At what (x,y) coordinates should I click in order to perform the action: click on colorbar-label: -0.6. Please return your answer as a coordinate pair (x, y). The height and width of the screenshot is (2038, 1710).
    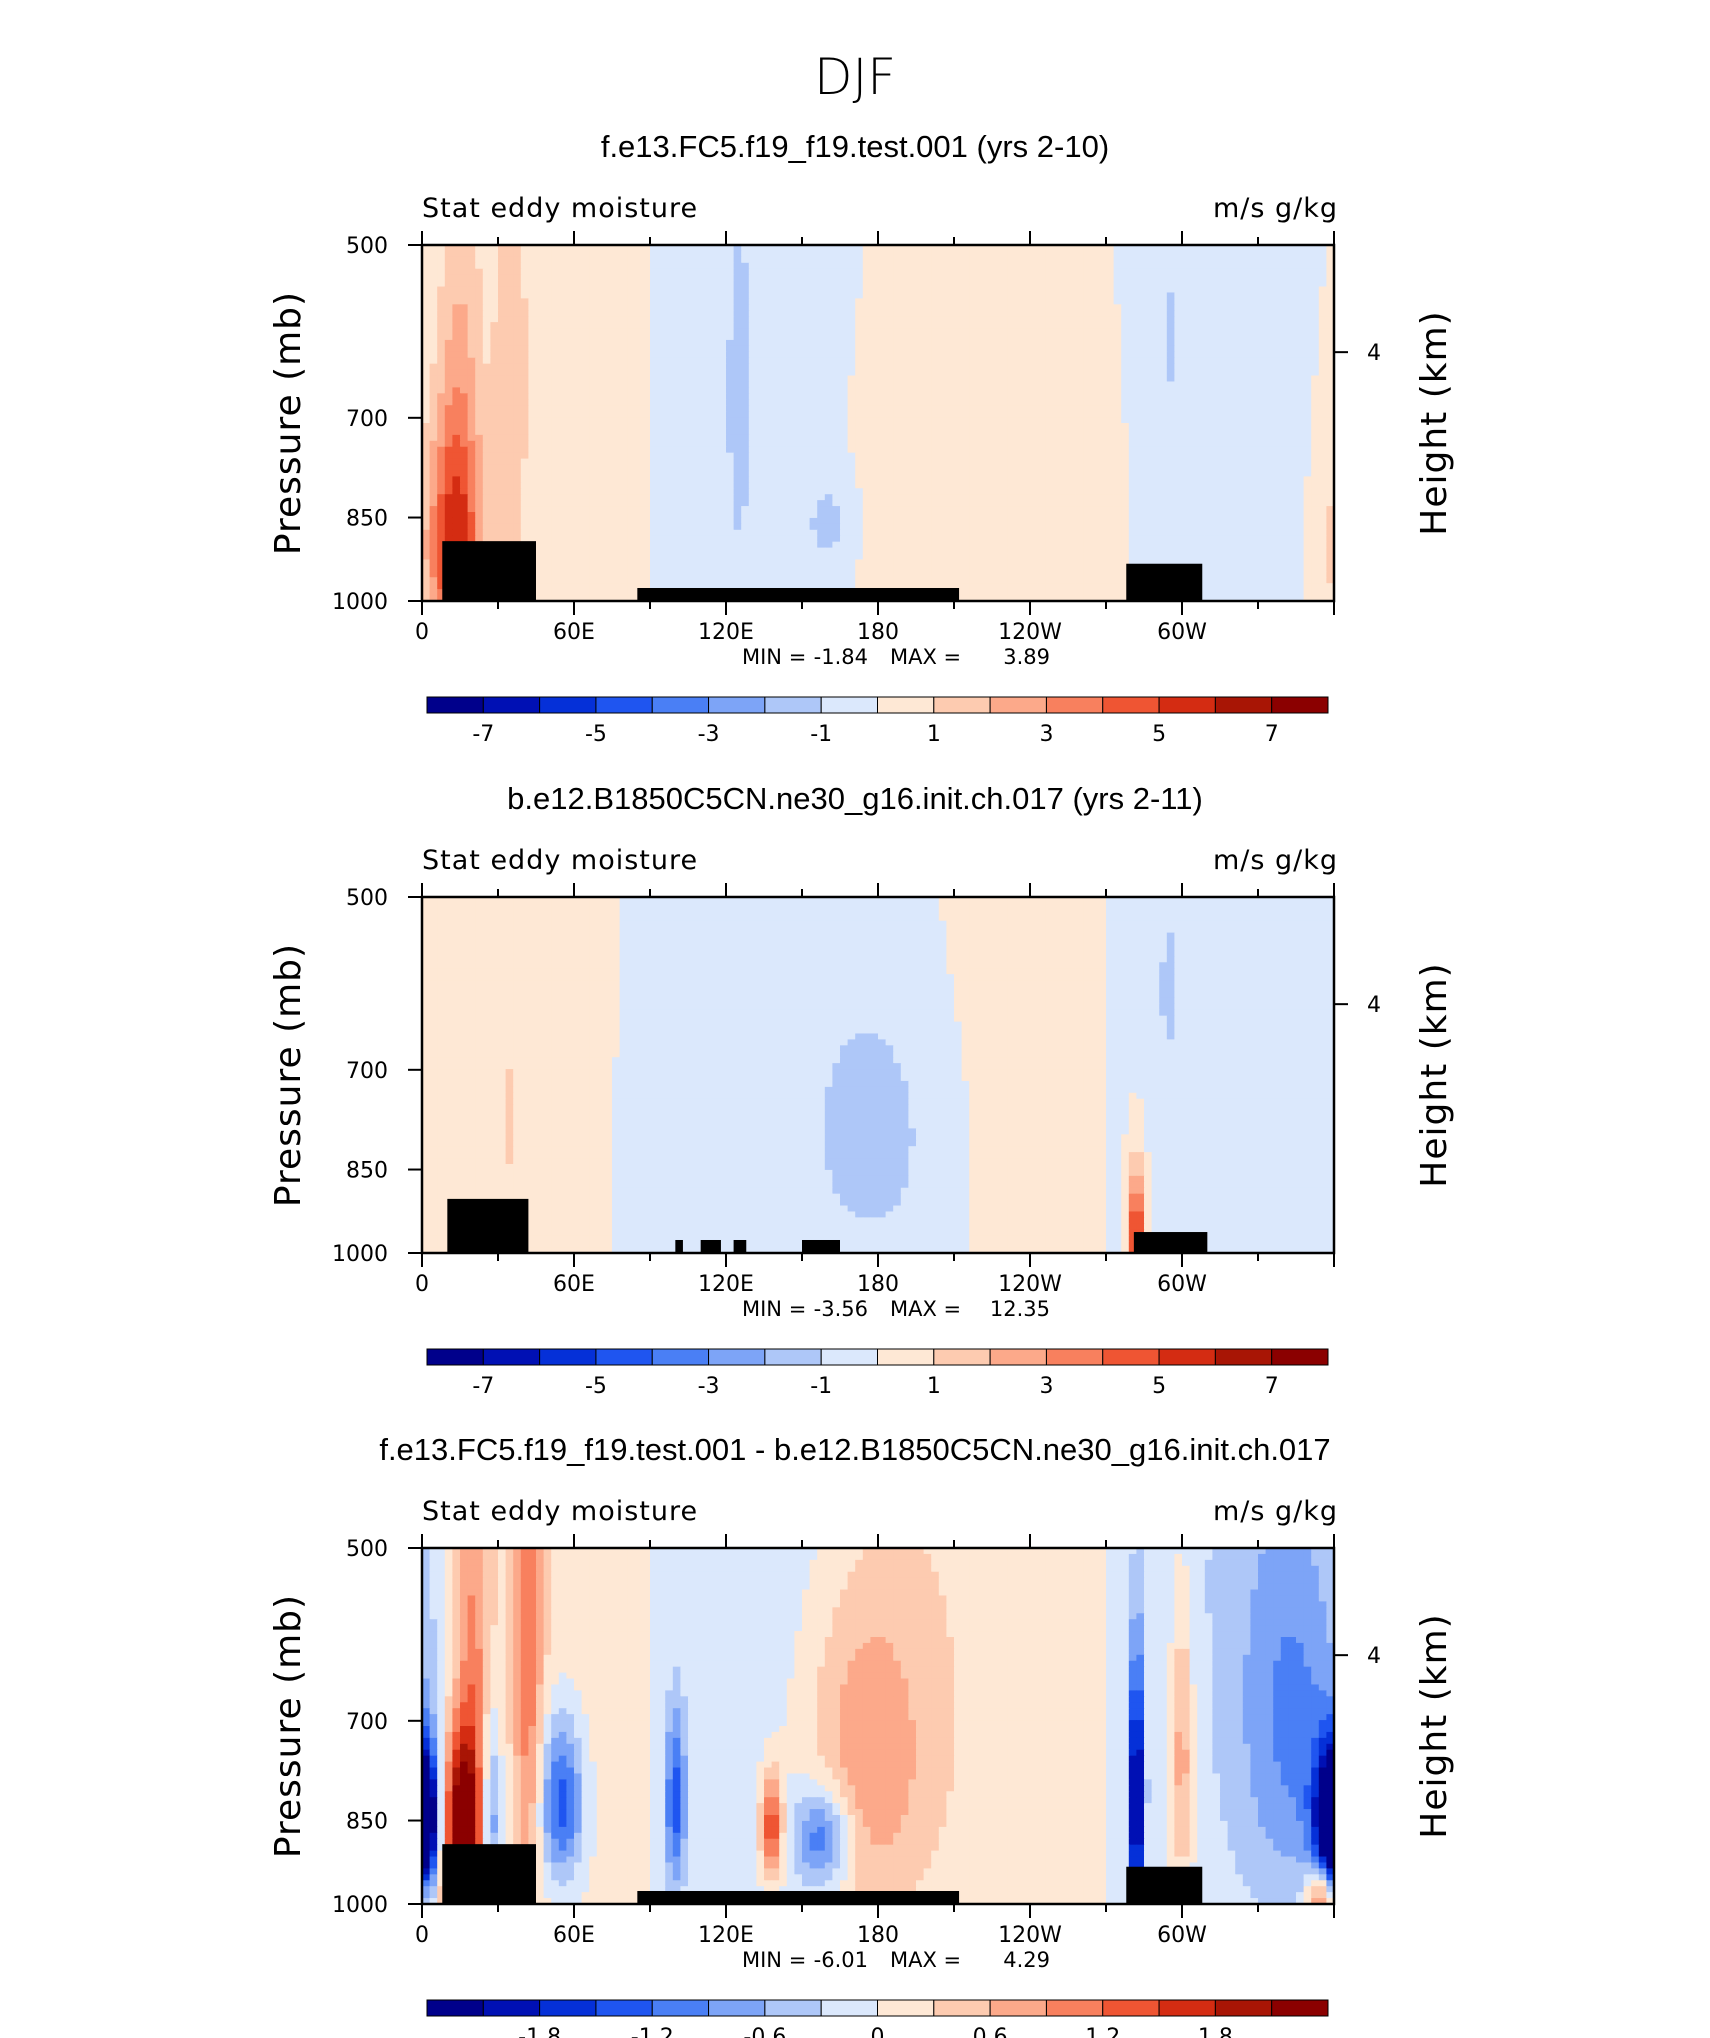
    Looking at the image, I should click on (764, 2031).